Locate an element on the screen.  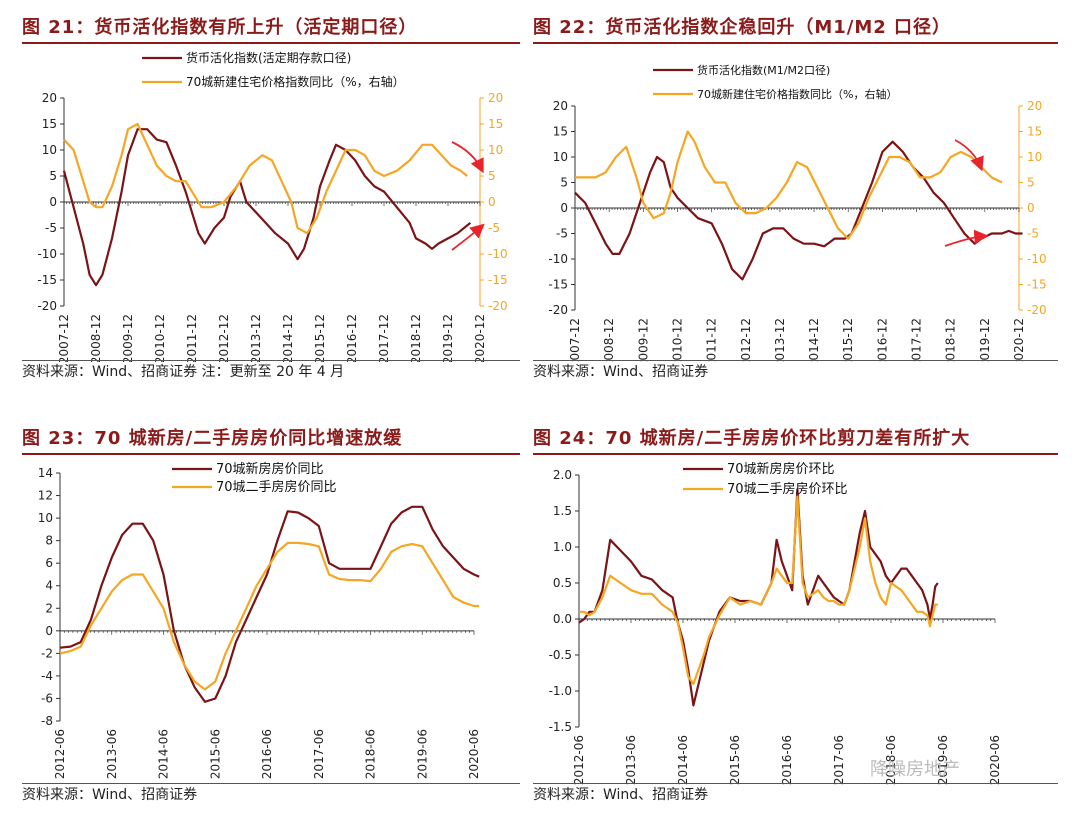
y-tick-label: 2 is located at coordinates (49, 608).